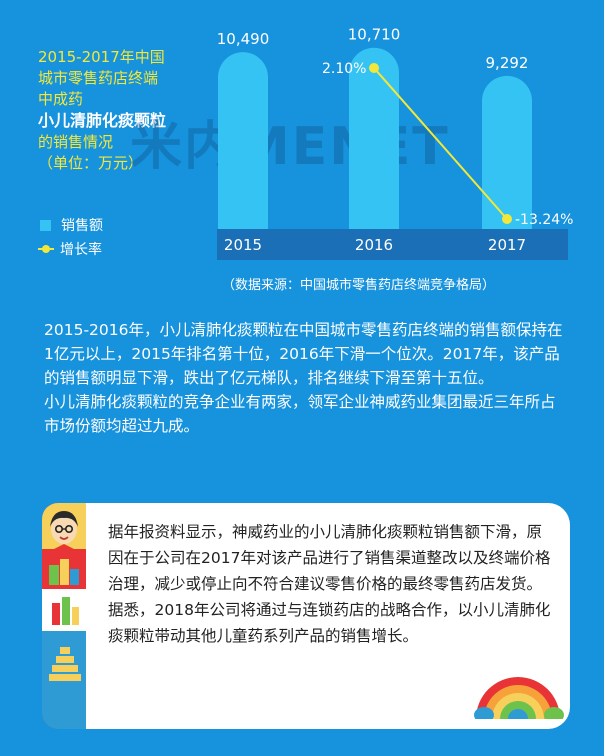 The height and width of the screenshot is (756, 604). What do you see at coordinates (440, 143) in the screenshot?
I see `growth-line` at bounding box center [440, 143].